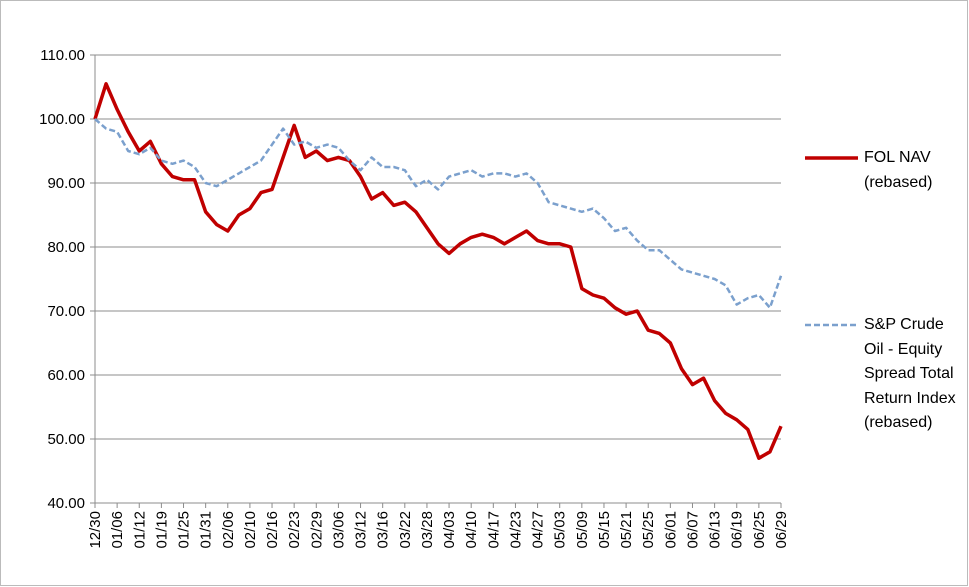 This screenshot has height=587, width=969. I want to click on x-tick-label: 02/06, so click(228, 530).